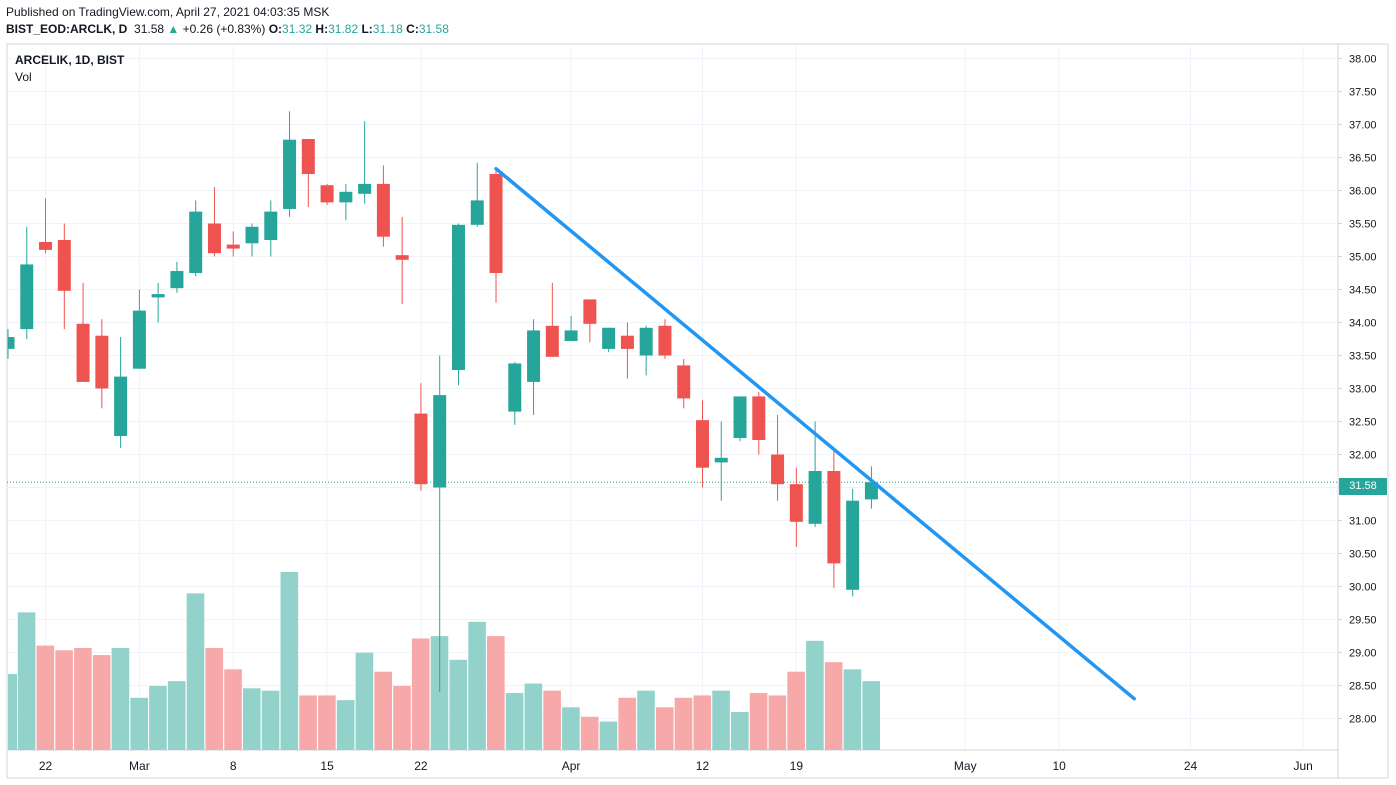 This screenshot has height=785, width=1396. I want to click on price-tick-label: 30.00, so click(1363, 588).